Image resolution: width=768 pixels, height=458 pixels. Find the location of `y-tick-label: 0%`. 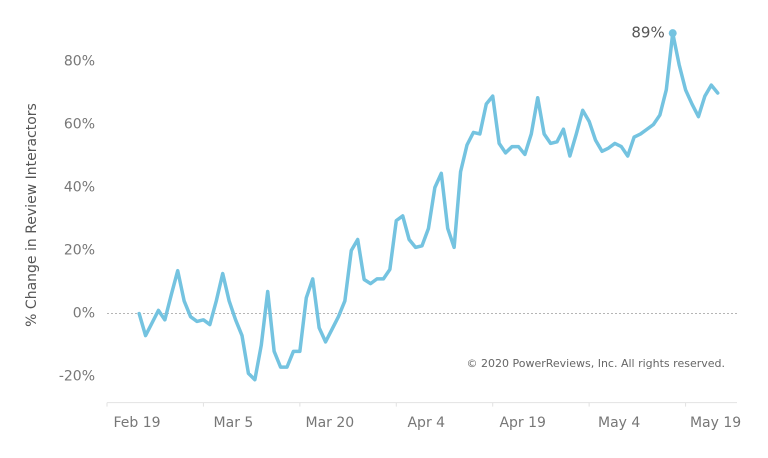

y-tick-label: 0% is located at coordinates (84, 314).